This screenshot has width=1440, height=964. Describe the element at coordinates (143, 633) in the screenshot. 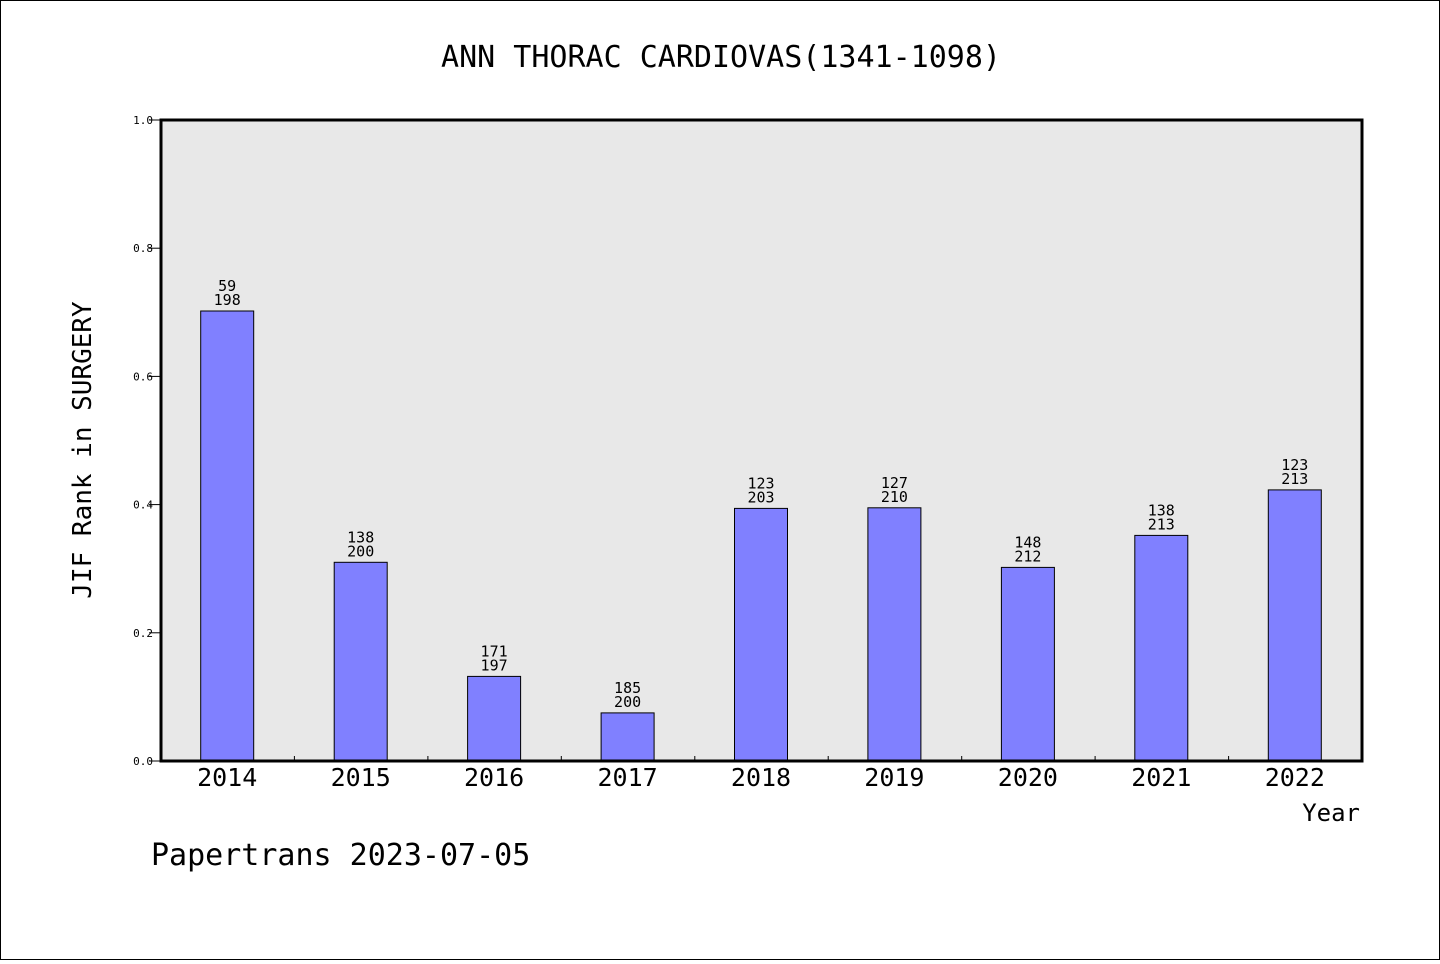

I see `y-tick-label: 0.2` at that location.